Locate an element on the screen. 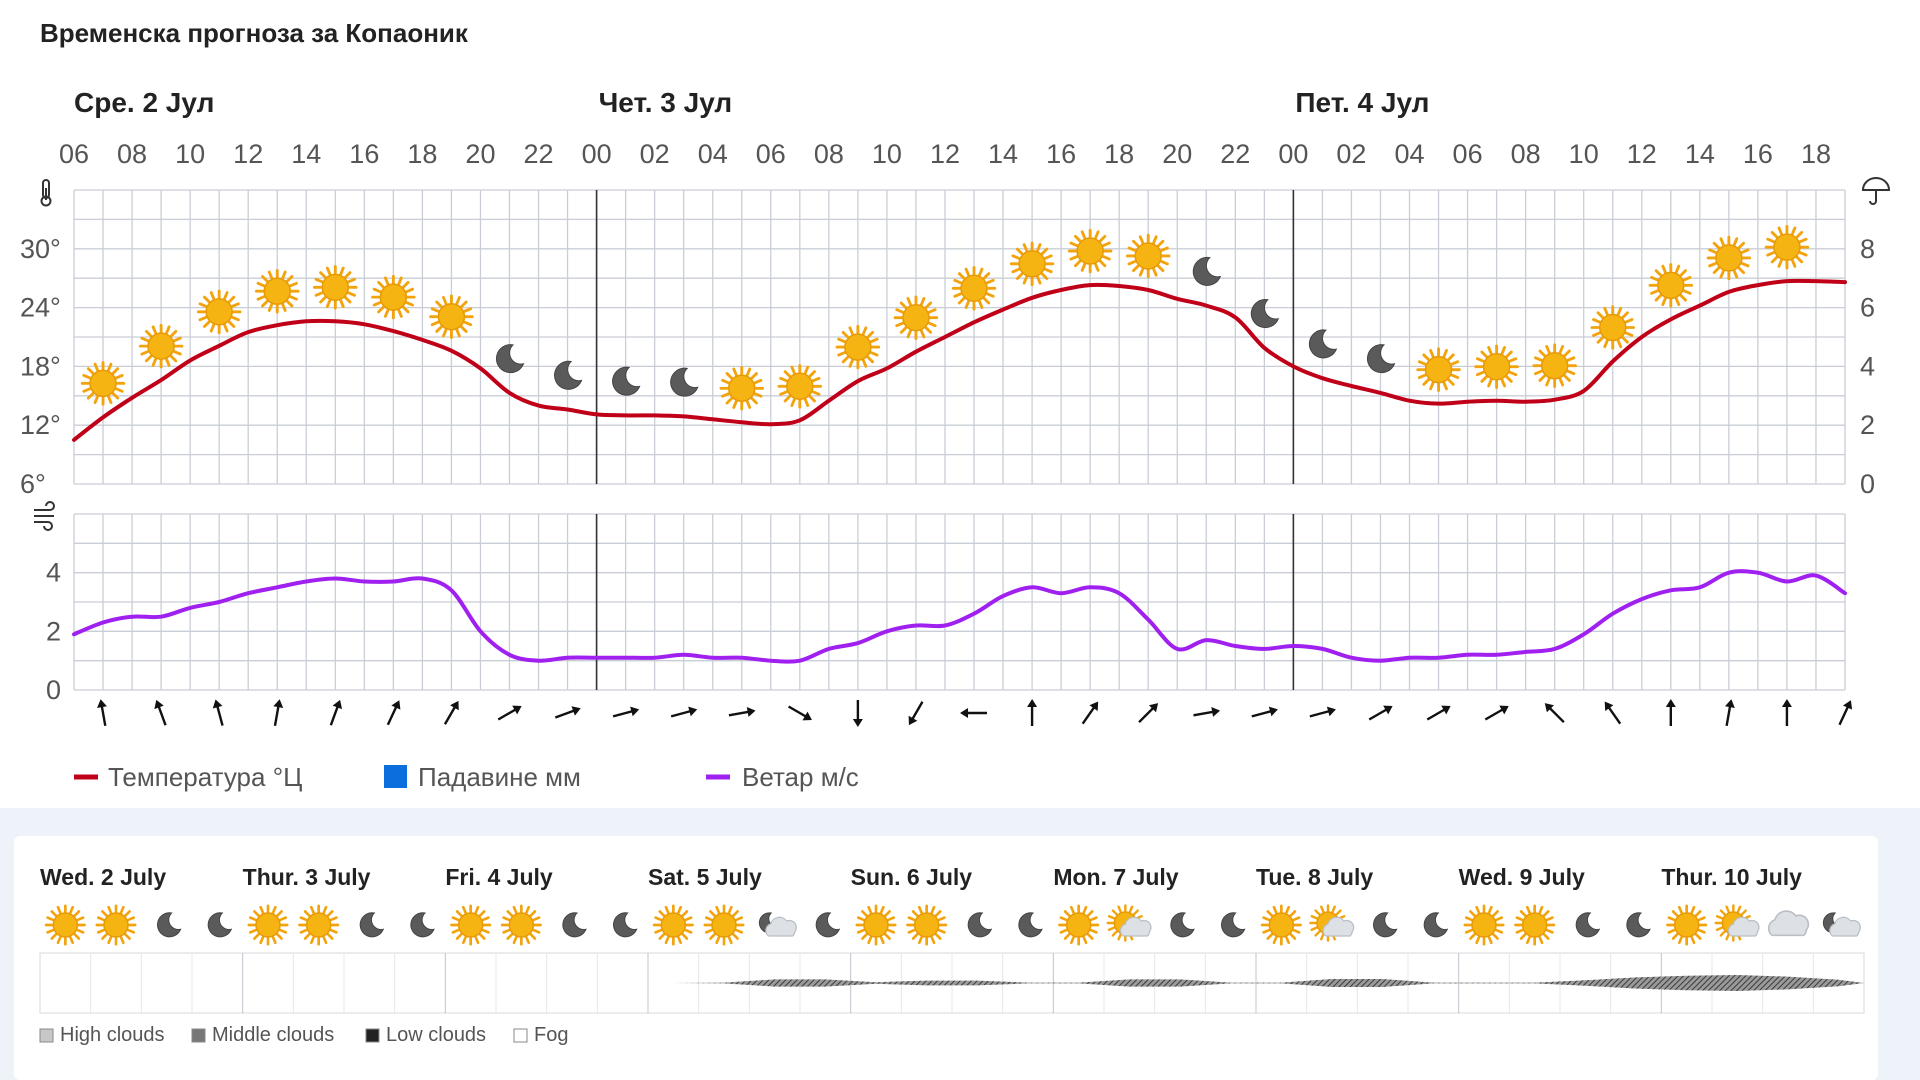 This screenshot has height=1080, width=1920. long-range-day-label: Thur. 3 July is located at coordinates (307, 877).